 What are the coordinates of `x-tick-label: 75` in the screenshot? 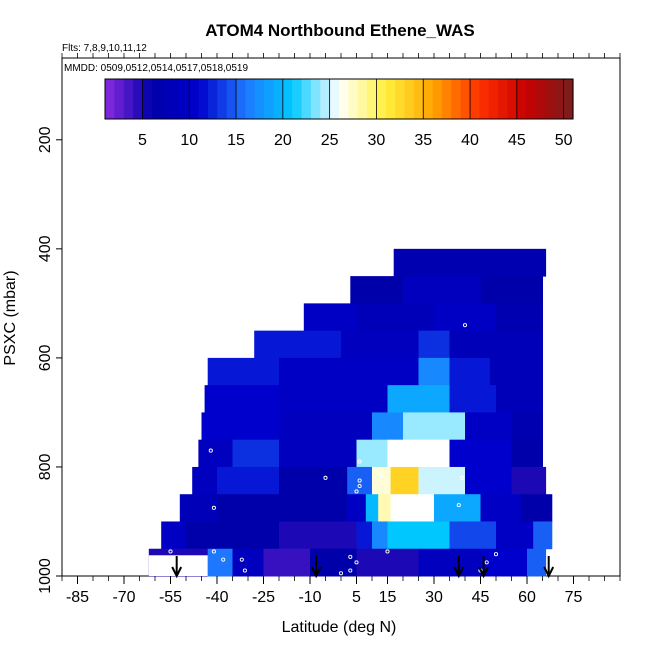 It's located at (574, 597).